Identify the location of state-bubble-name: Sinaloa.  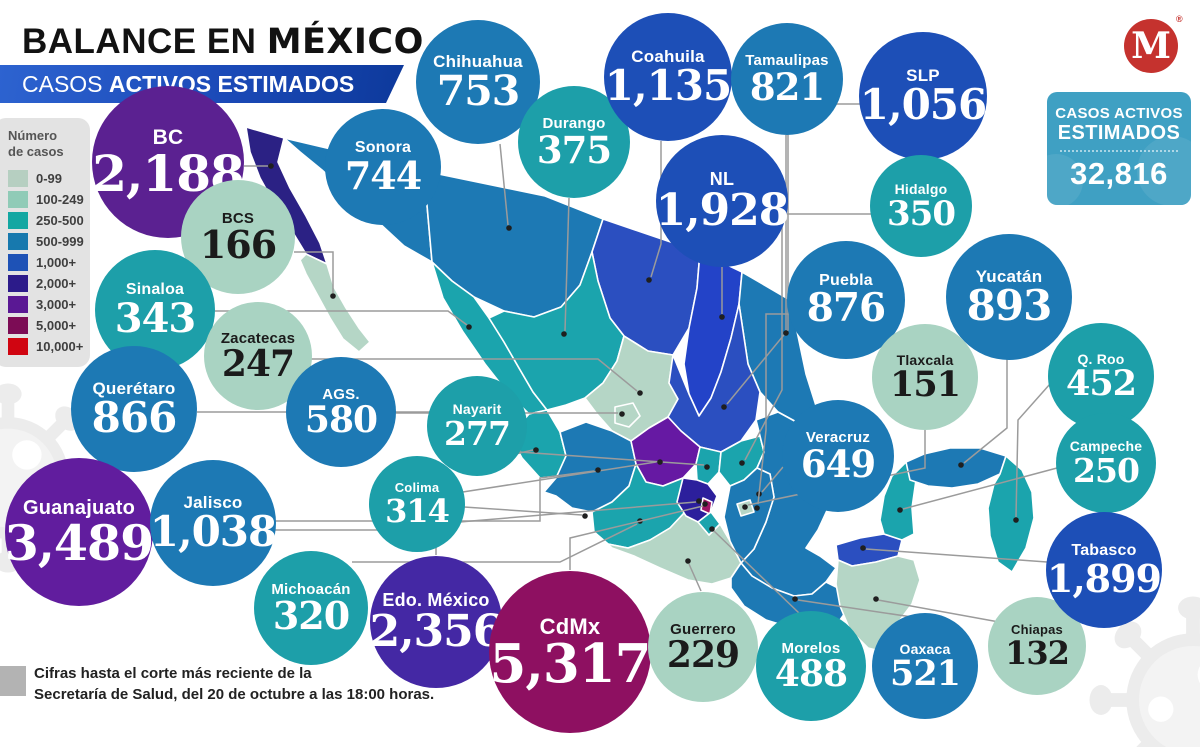
(155, 290).